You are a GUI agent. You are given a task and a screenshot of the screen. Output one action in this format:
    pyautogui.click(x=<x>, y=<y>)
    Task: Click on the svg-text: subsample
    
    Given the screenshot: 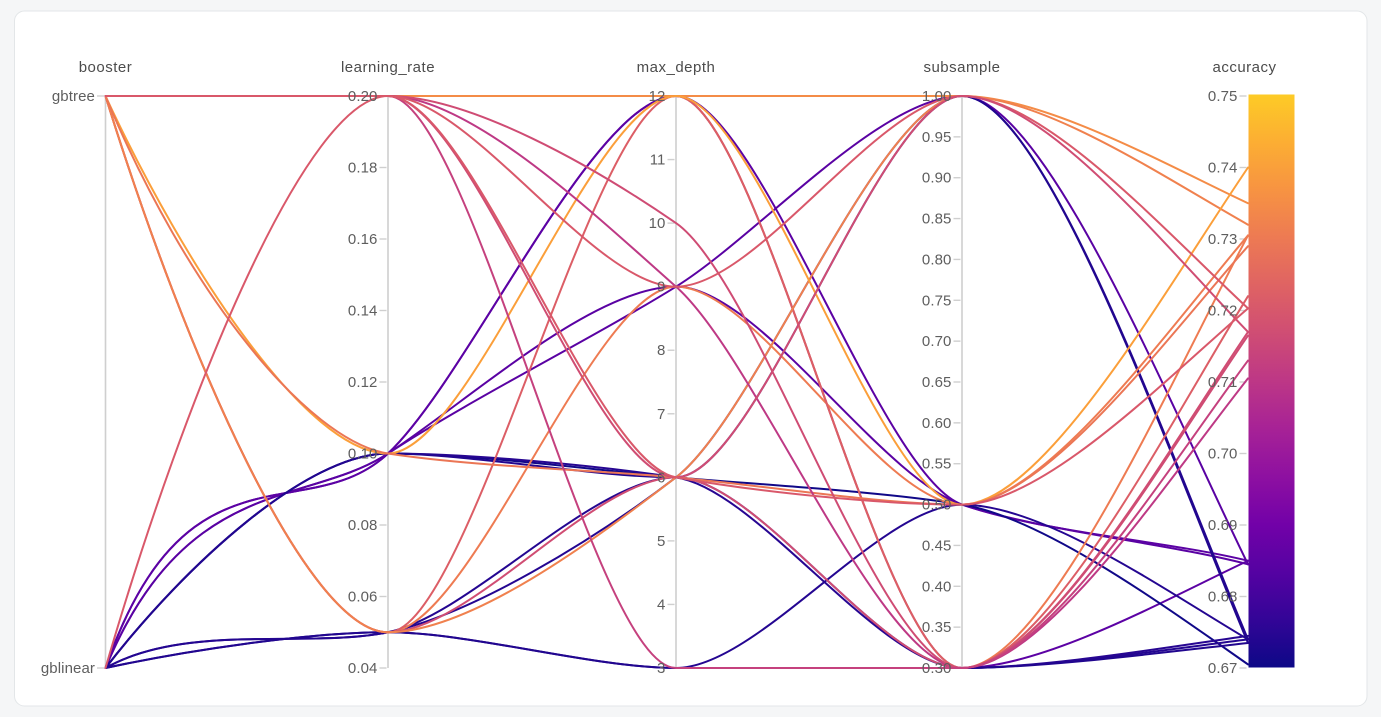 What is the action you would take?
    pyautogui.click(x=961, y=67)
    